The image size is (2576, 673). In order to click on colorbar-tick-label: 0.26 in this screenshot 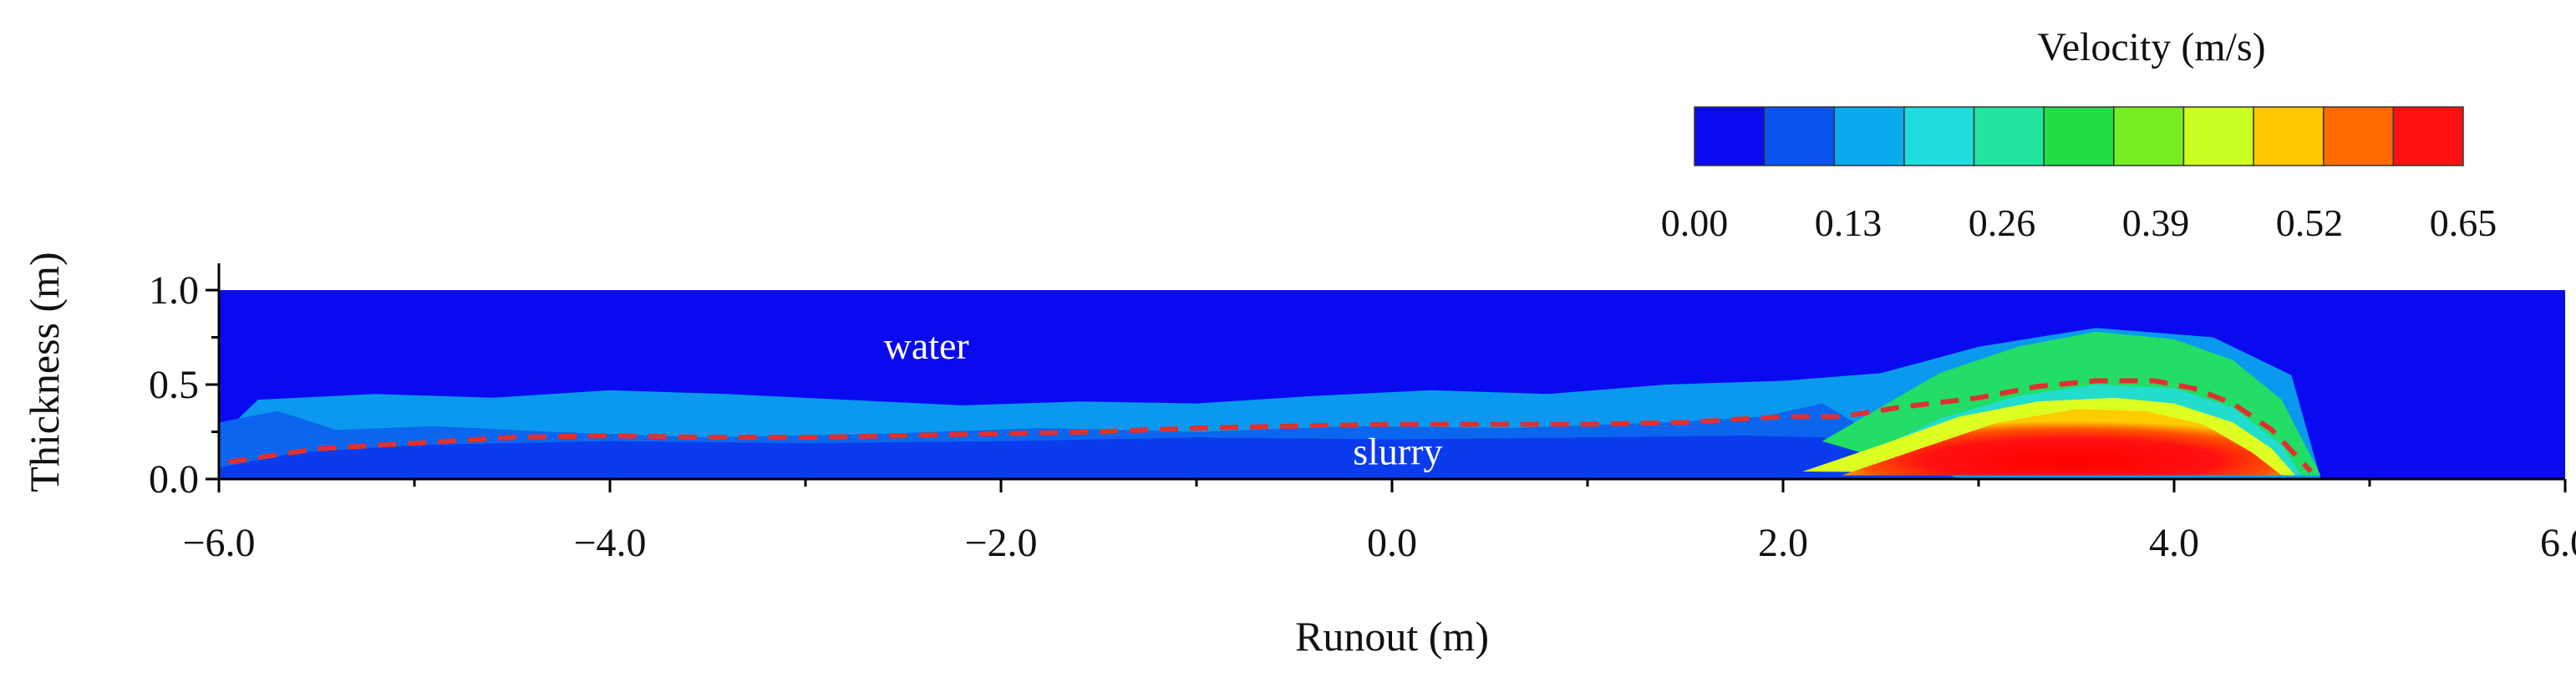, I will do `click(2002, 222)`.